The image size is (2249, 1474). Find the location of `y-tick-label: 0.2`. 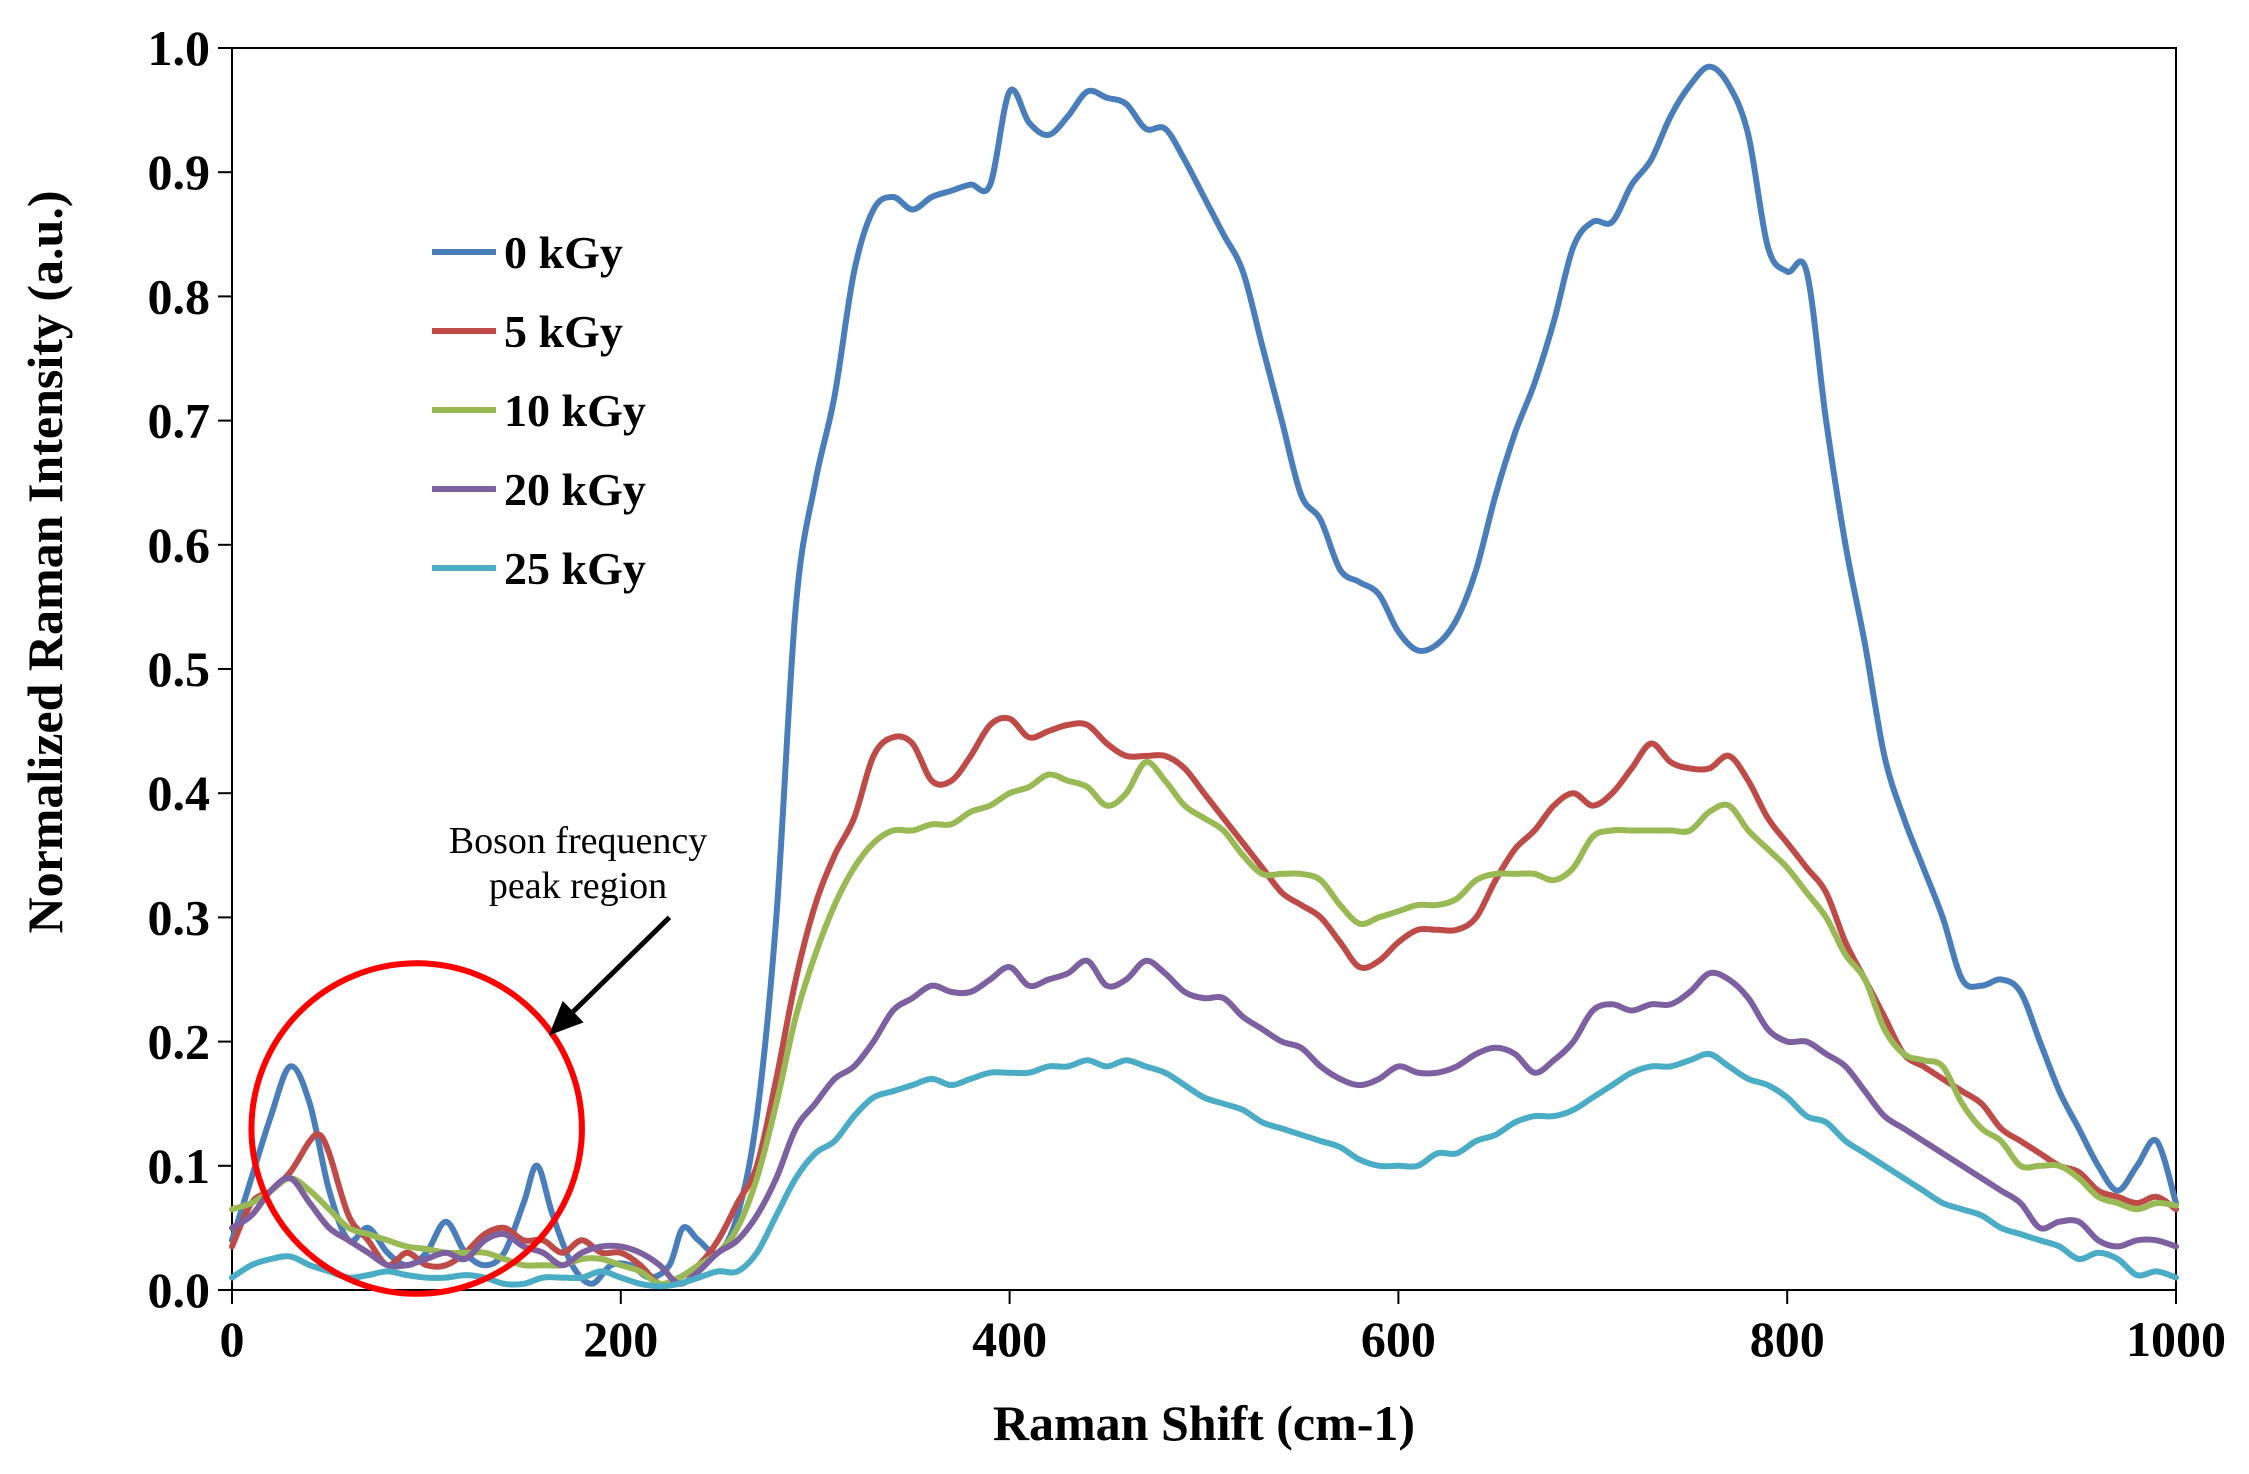

y-tick-label: 0.2 is located at coordinates (179, 1042).